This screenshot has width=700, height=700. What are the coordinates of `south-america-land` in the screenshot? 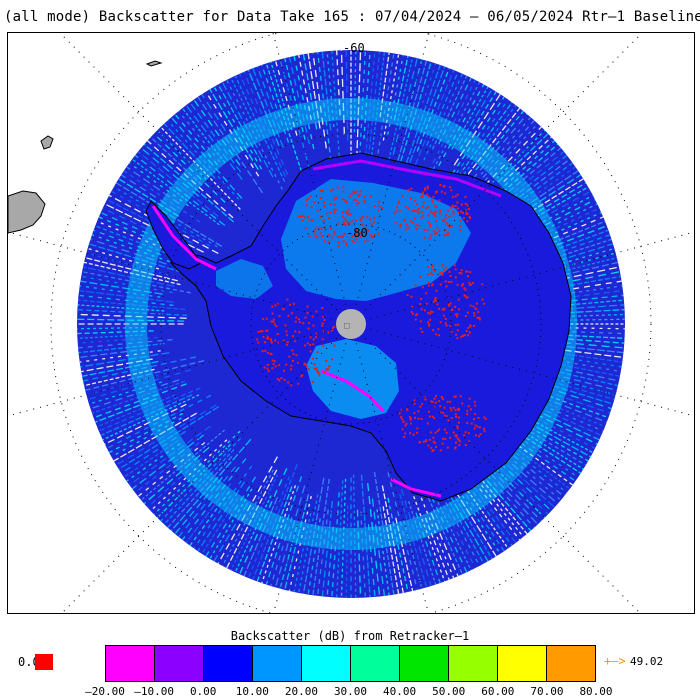 It's located at (27, 212).